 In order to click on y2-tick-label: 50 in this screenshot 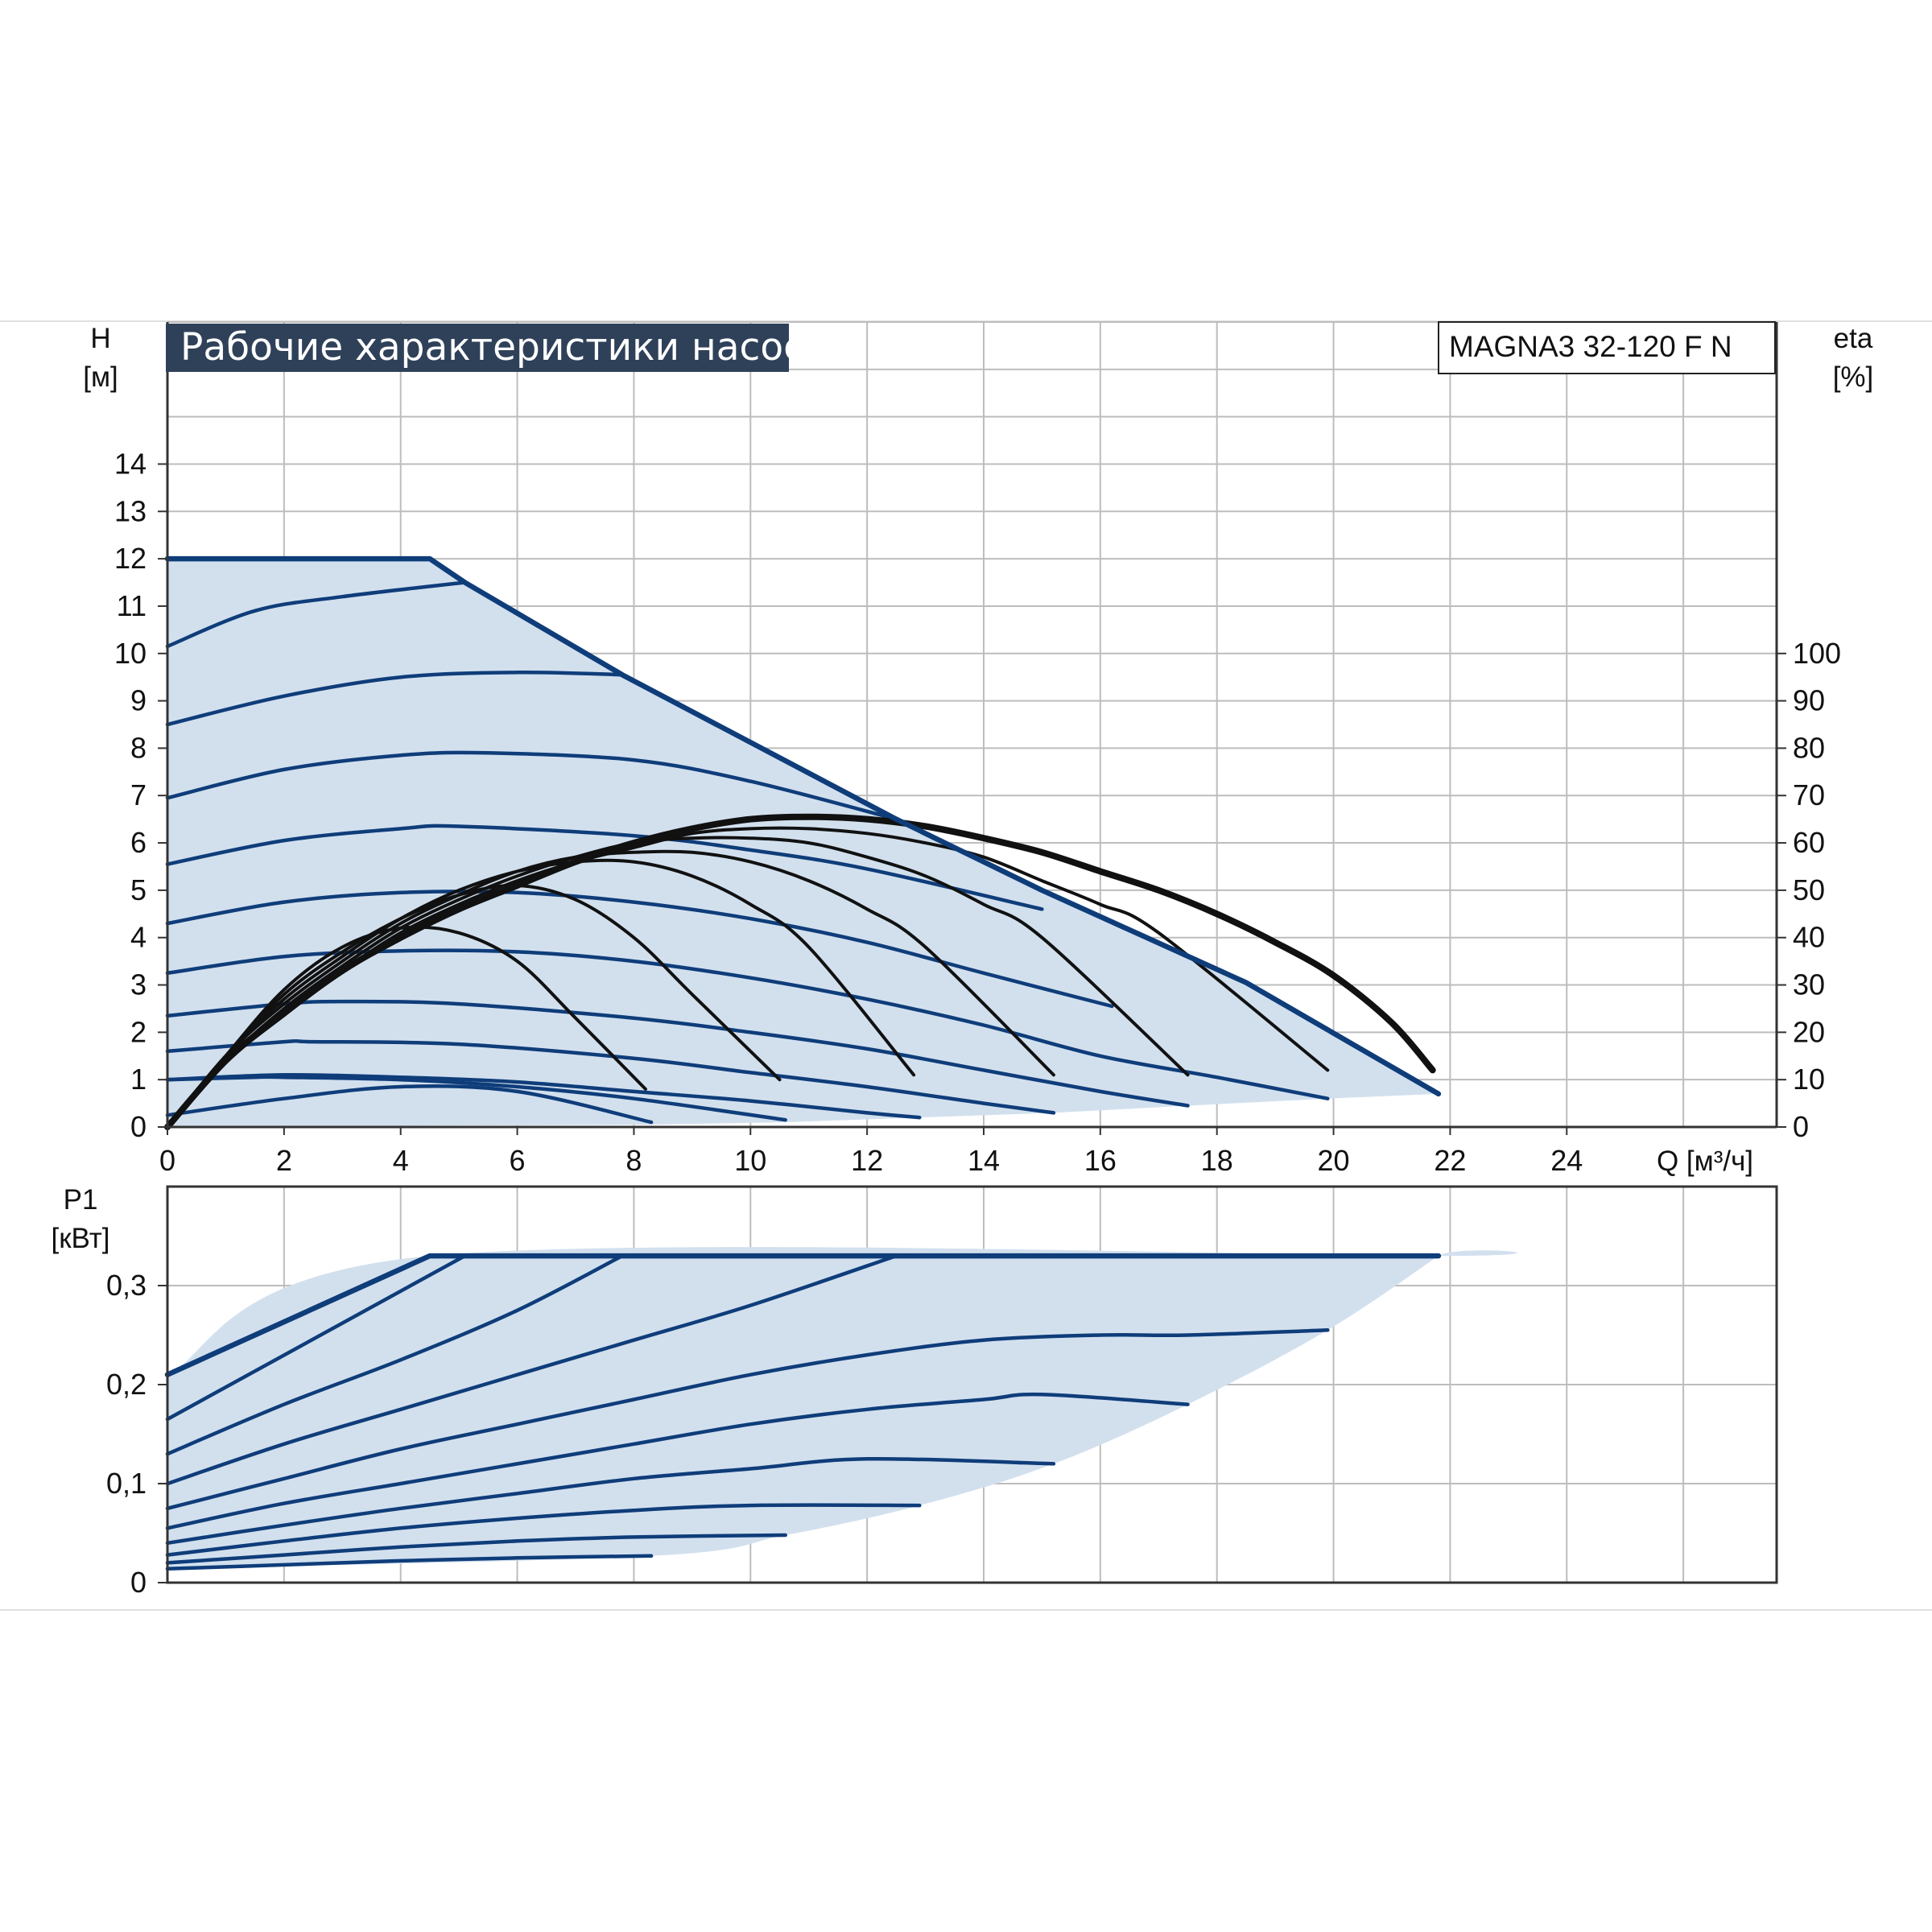, I will do `click(1809, 889)`.